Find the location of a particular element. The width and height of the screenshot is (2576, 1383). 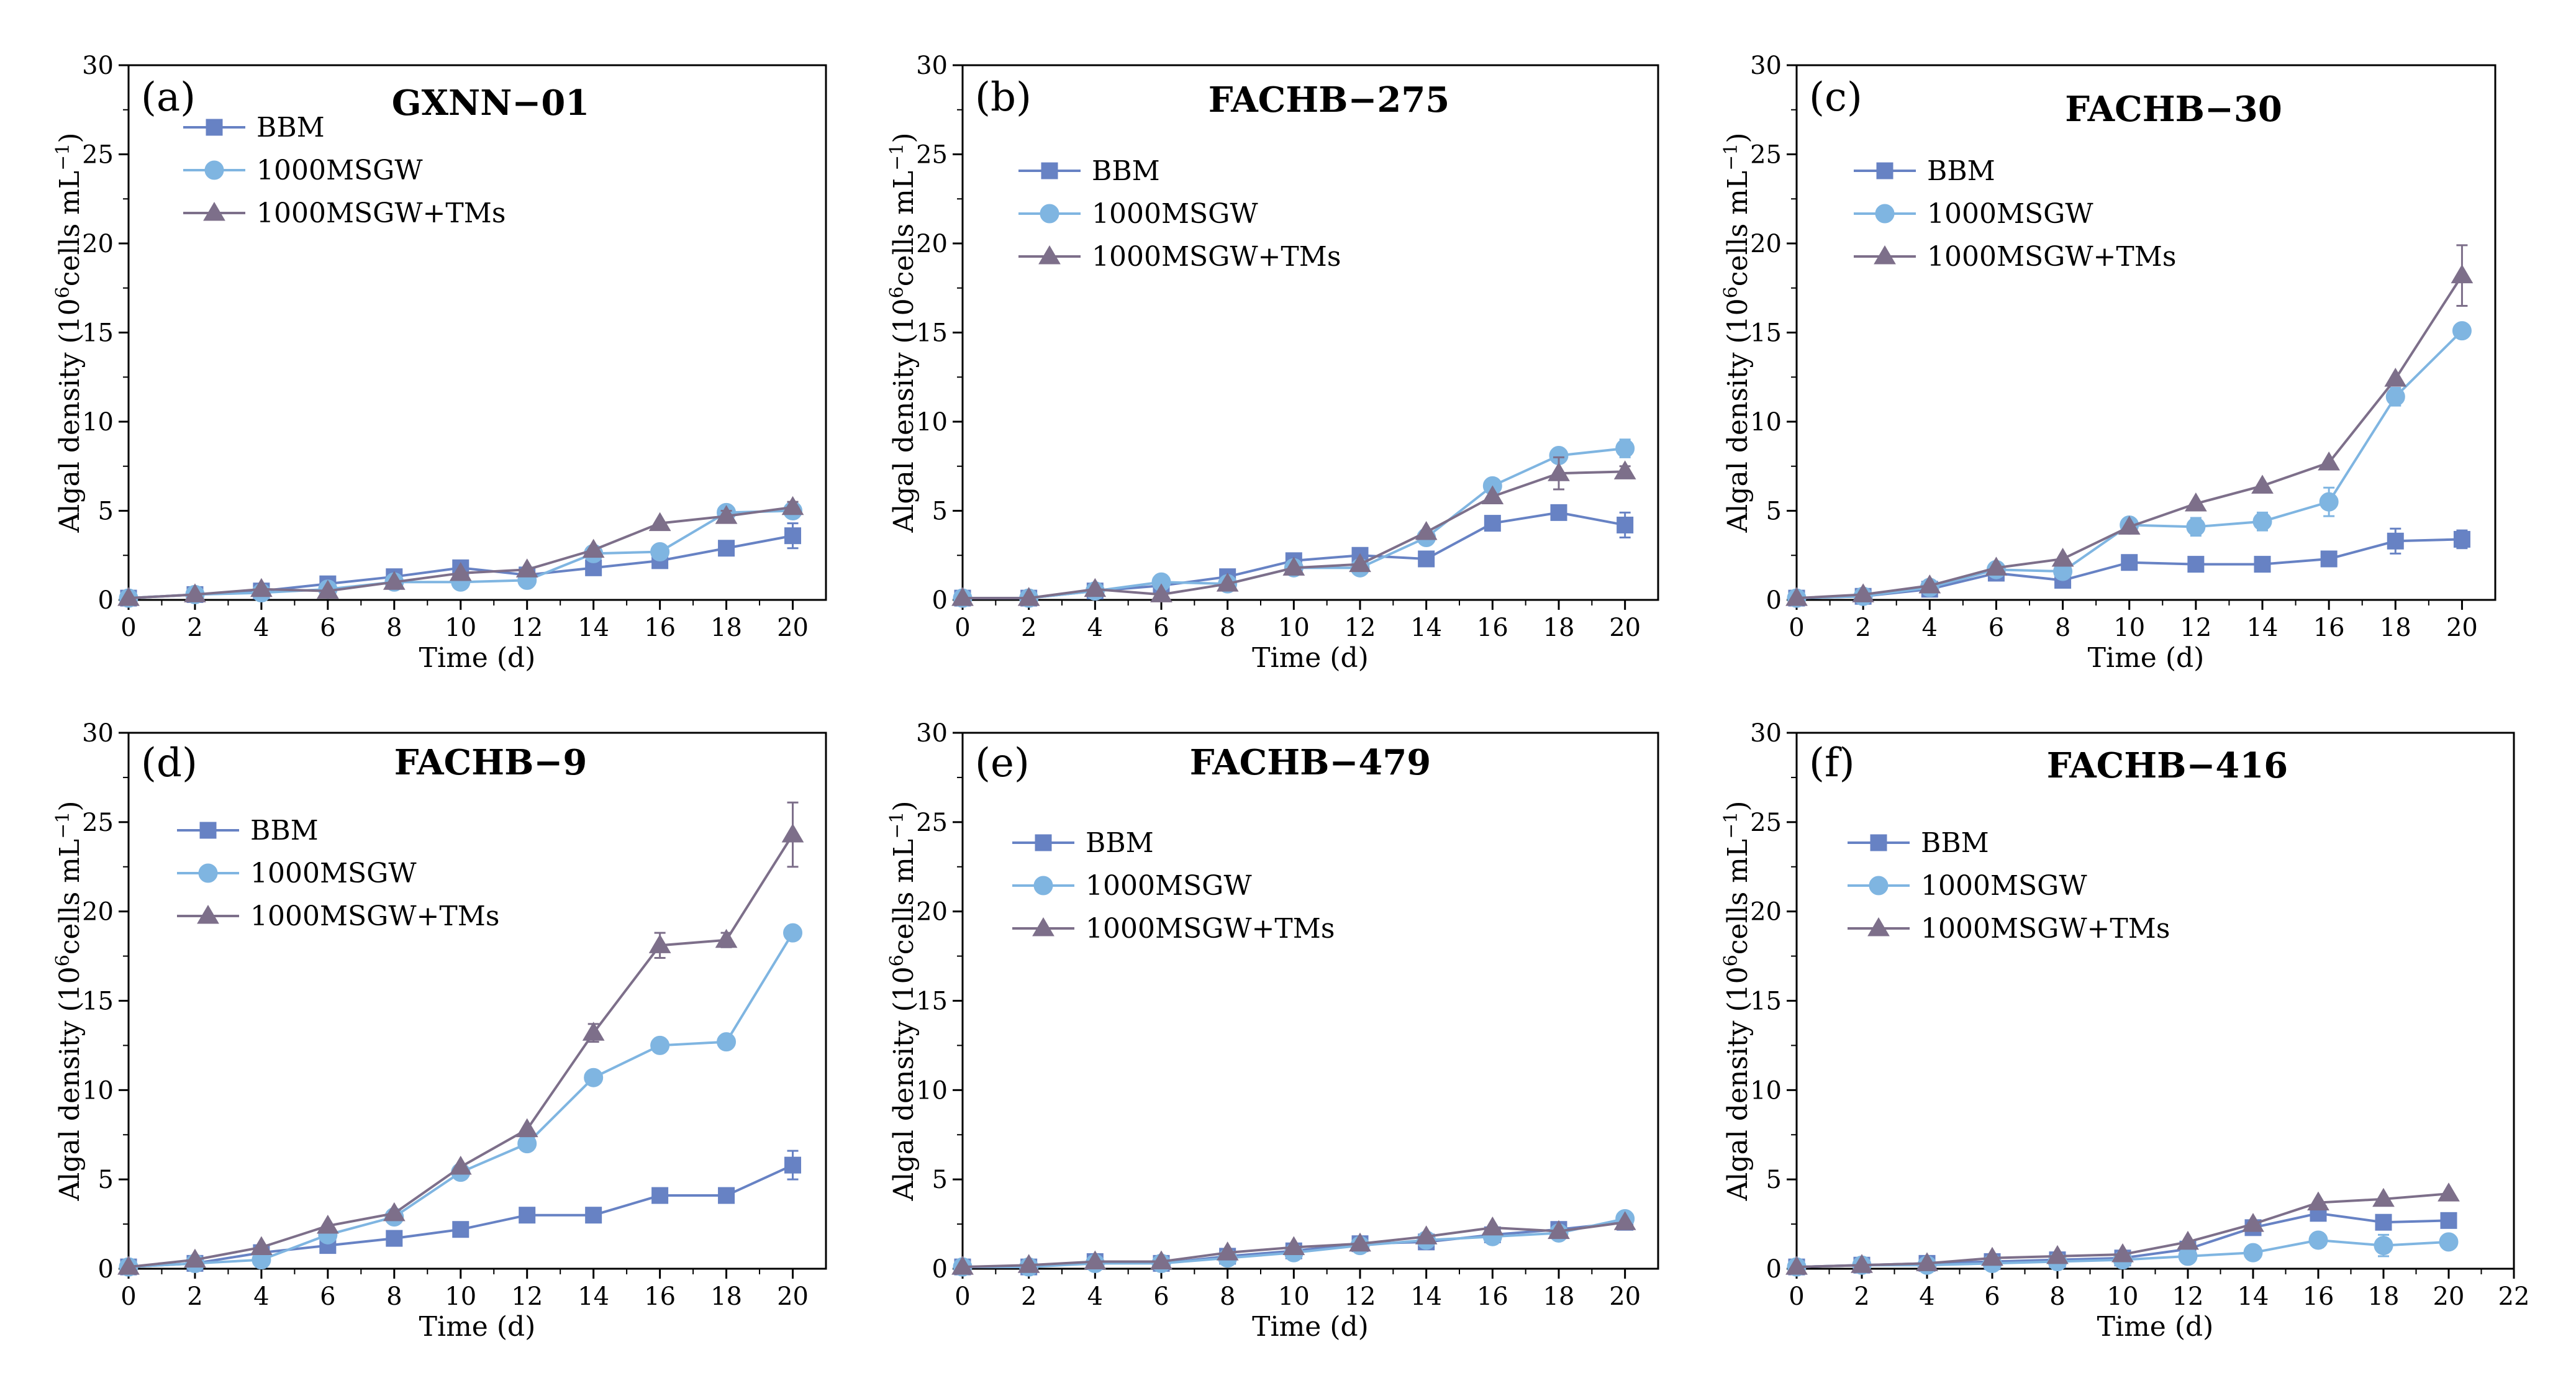

legend-entry: 1000MSGW is located at coordinates (297, 874).